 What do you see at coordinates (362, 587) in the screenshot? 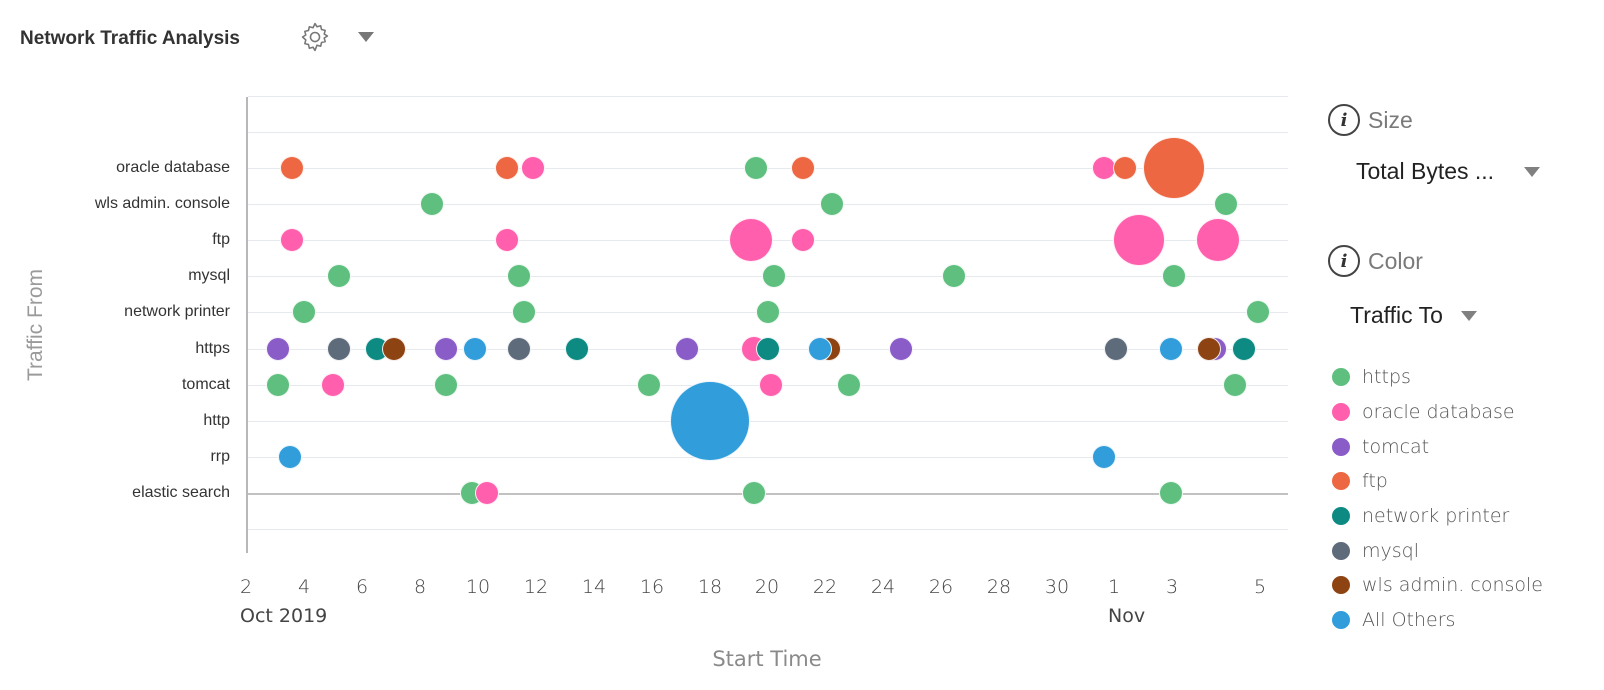
I see `x-axis-tick-label: 6` at bounding box center [362, 587].